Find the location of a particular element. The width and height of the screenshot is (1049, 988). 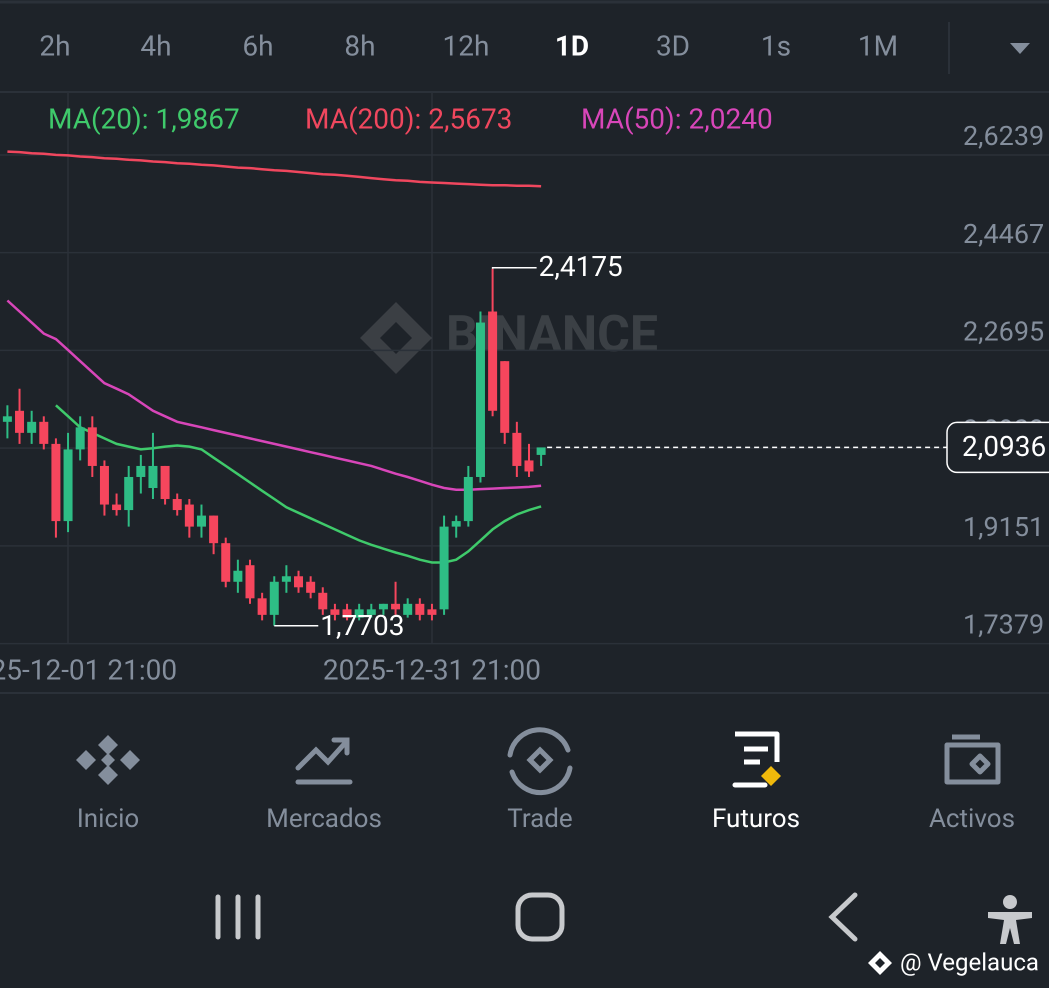

timeframe-tab: 1s is located at coordinates (776, 45).